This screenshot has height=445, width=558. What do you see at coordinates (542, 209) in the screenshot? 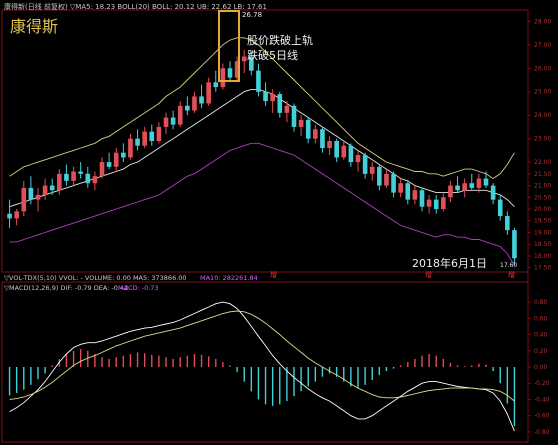
I see `price-axis-label: 20.00` at bounding box center [542, 209].